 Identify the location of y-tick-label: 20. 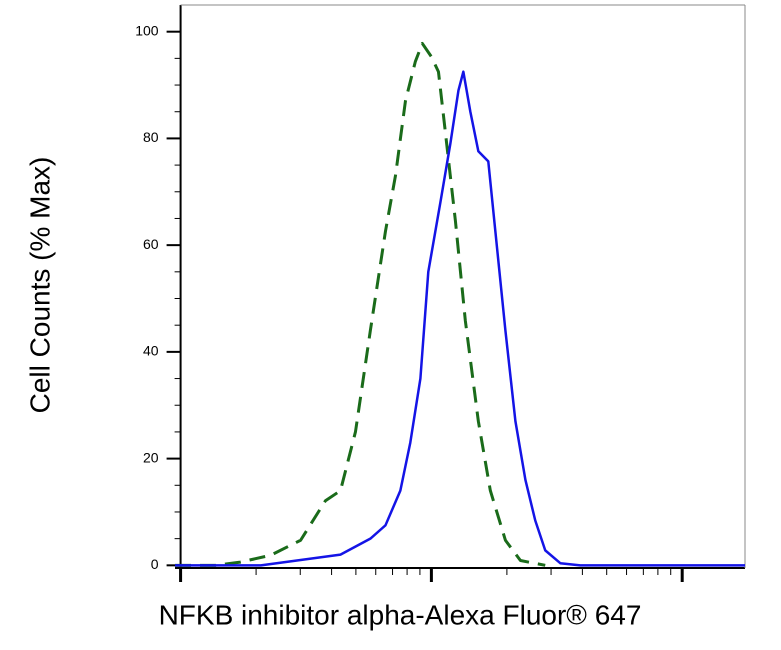
(151, 457).